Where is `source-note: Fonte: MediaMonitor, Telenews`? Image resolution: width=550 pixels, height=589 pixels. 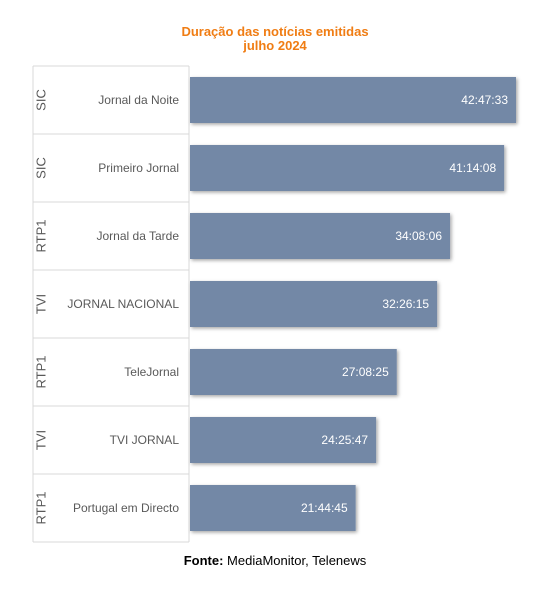
source-note: Fonte: MediaMonitor, Telenews is located at coordinates (275, 560).